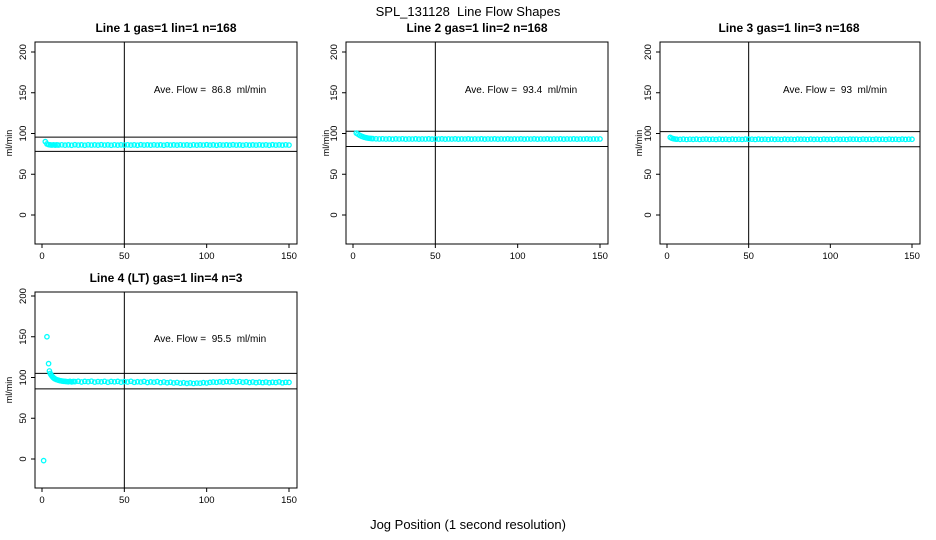 The image size is (936, 540). What do you see at coordinates (334, 214) in the screenshot?
I see `y-tick-label: 0` at bounding box center [334, 214].